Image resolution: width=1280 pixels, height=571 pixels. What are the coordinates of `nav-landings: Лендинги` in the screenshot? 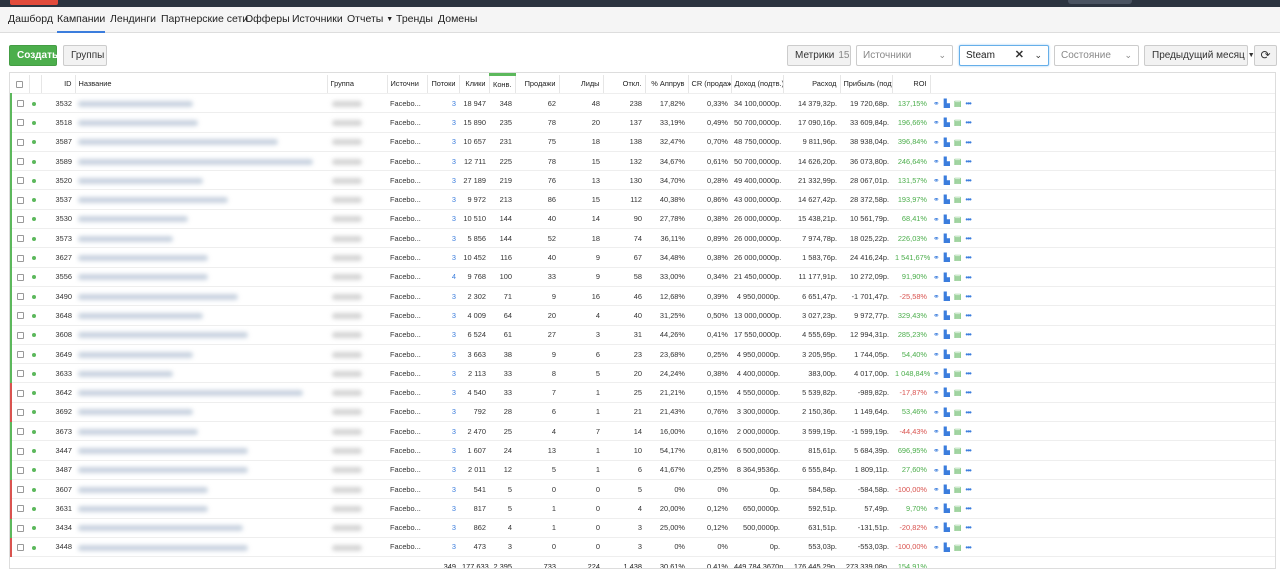 It's located at (133, 19).